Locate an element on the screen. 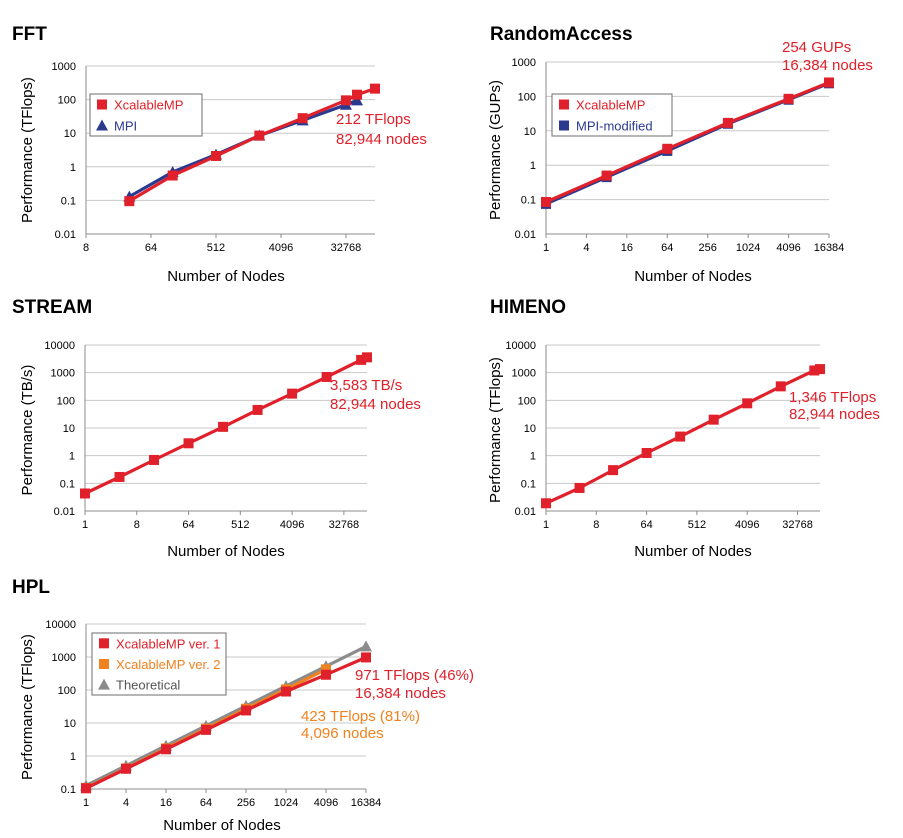 This screenshot has width=903, height=838. axis-lines is located at coordinates (687, 148).